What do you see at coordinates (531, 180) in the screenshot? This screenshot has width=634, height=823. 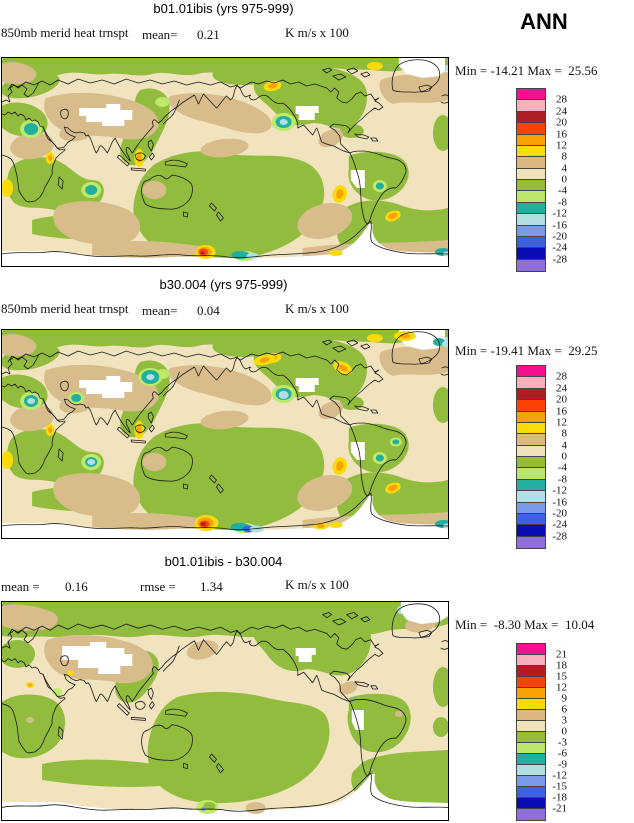 I see `colorbar-panel1` at bounding box center [531, 180].